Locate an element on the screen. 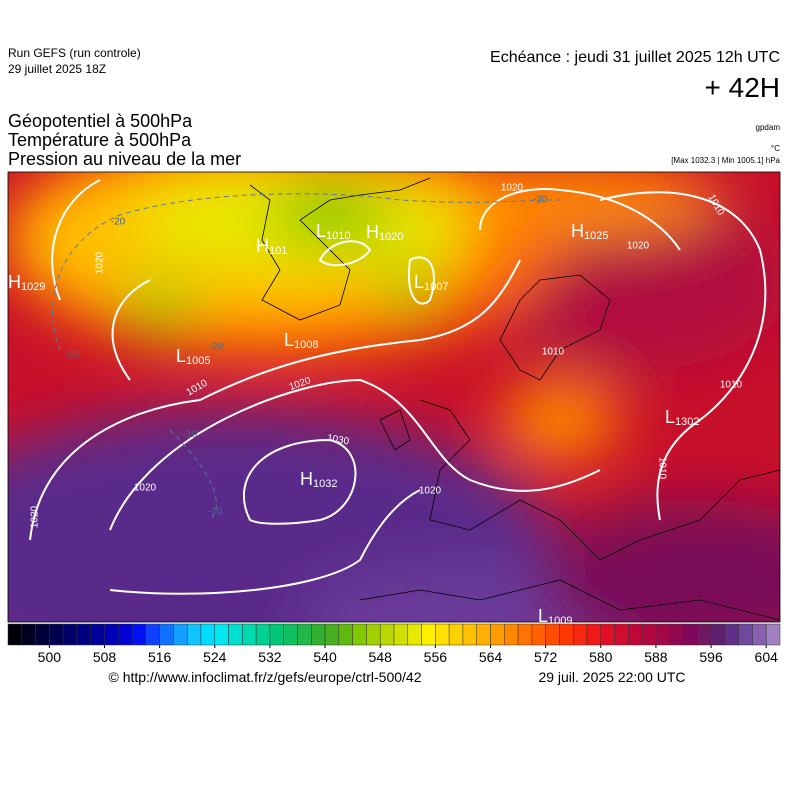  valid-time: Echéance : jeudi 31 juillet 2025 12h UTC is located at coordinates (635, 57).